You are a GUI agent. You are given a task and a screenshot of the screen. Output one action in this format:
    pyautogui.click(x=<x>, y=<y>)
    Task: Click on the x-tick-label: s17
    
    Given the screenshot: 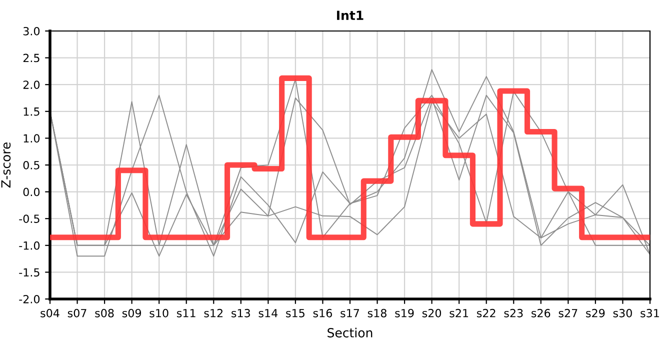 What is the action you would take?
    pyautogui.click(x=350, y=313)
    